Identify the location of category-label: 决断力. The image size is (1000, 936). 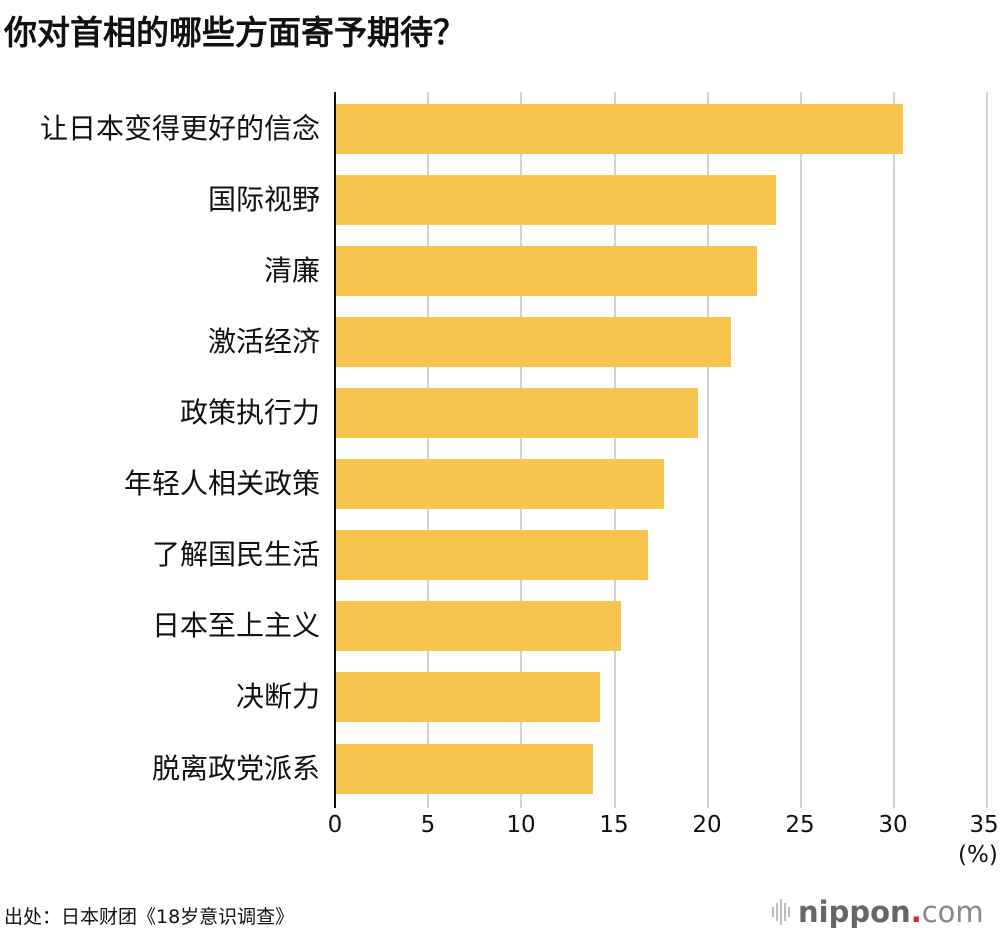
(277, 696).